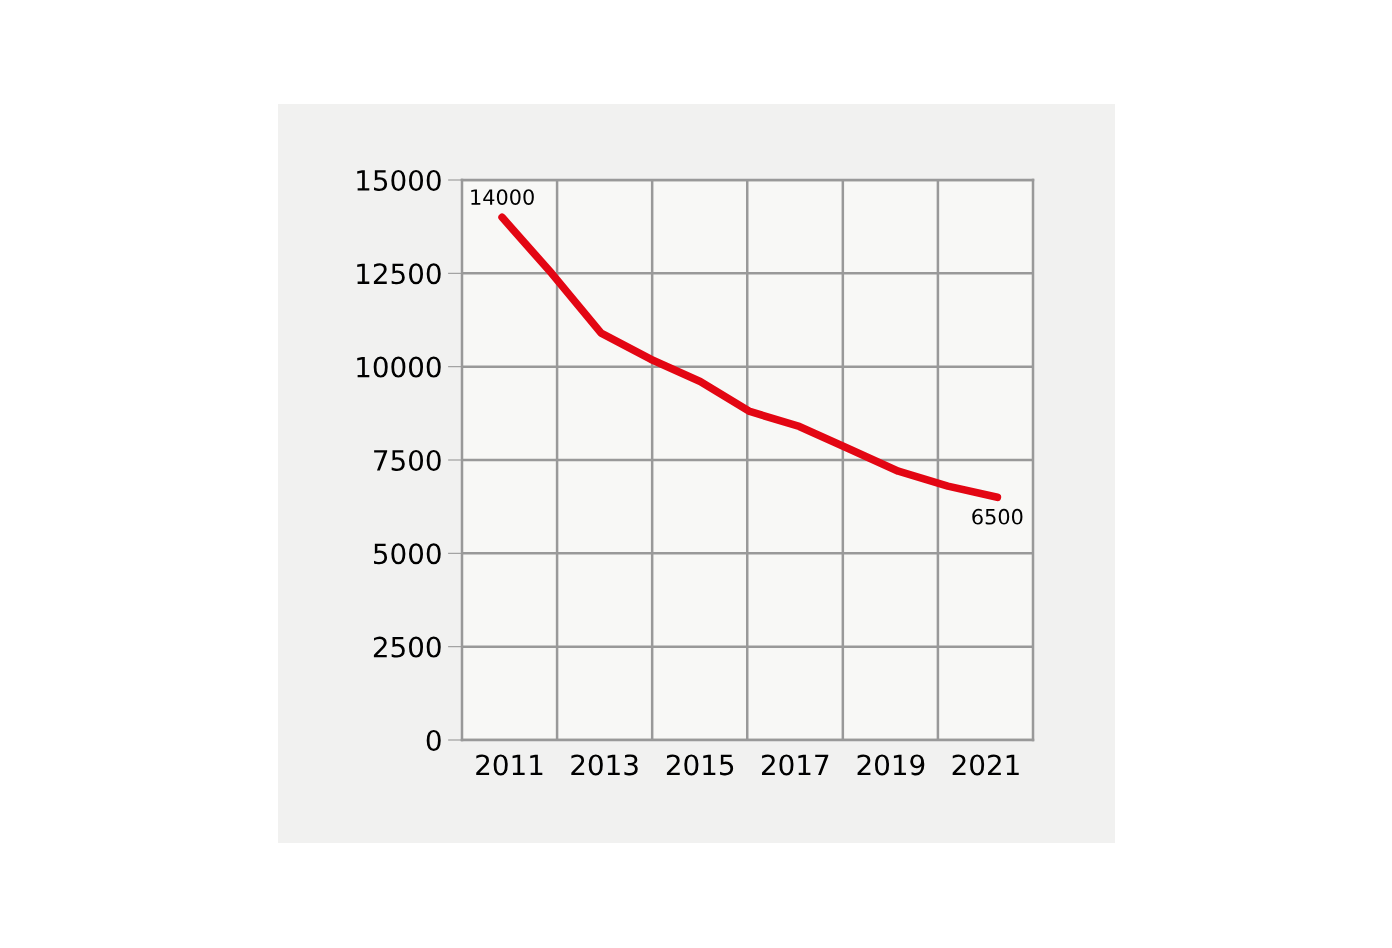  What do you see at coordinates (997, 516) in the screenshot?
I see `data-label: 6500` at bounding box center [997, 516].